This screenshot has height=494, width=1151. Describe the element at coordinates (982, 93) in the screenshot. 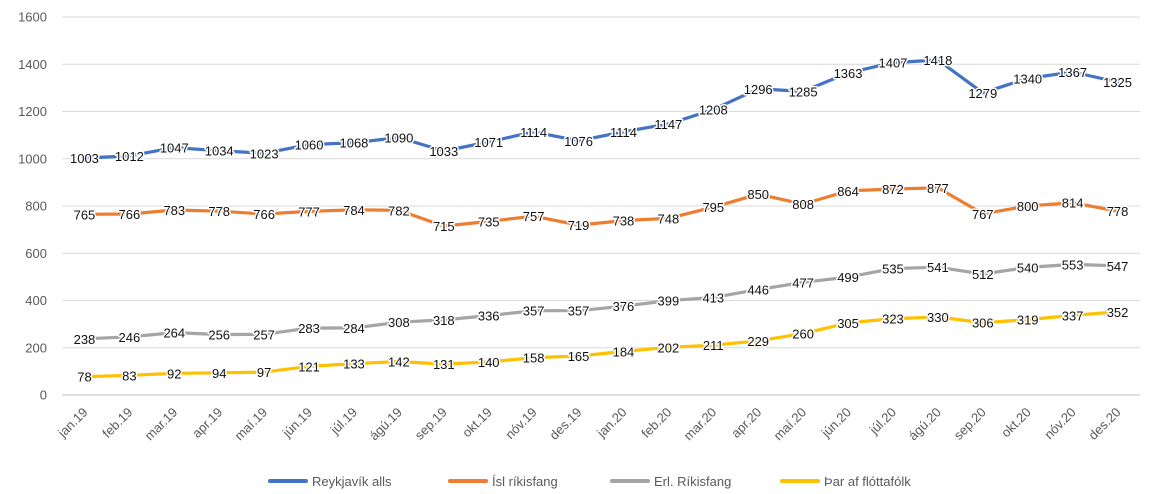

I see `data-label: 1279` at that location.